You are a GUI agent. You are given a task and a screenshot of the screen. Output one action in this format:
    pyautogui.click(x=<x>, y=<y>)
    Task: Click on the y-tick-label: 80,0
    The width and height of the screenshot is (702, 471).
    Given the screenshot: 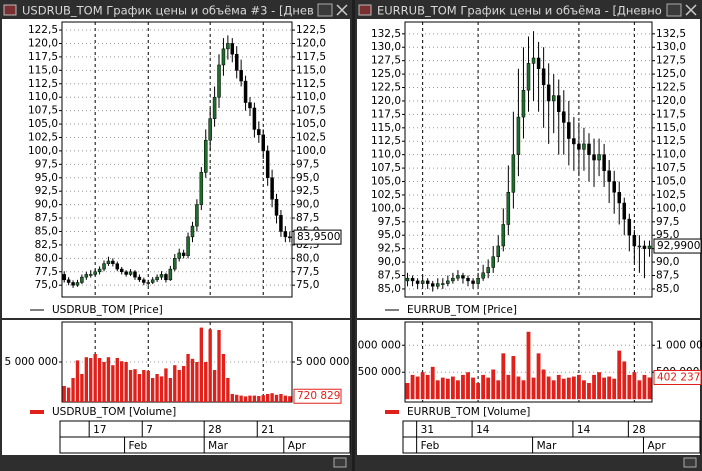 What is the action you would take?
    pyautogui.click(x=46, y=258)
    